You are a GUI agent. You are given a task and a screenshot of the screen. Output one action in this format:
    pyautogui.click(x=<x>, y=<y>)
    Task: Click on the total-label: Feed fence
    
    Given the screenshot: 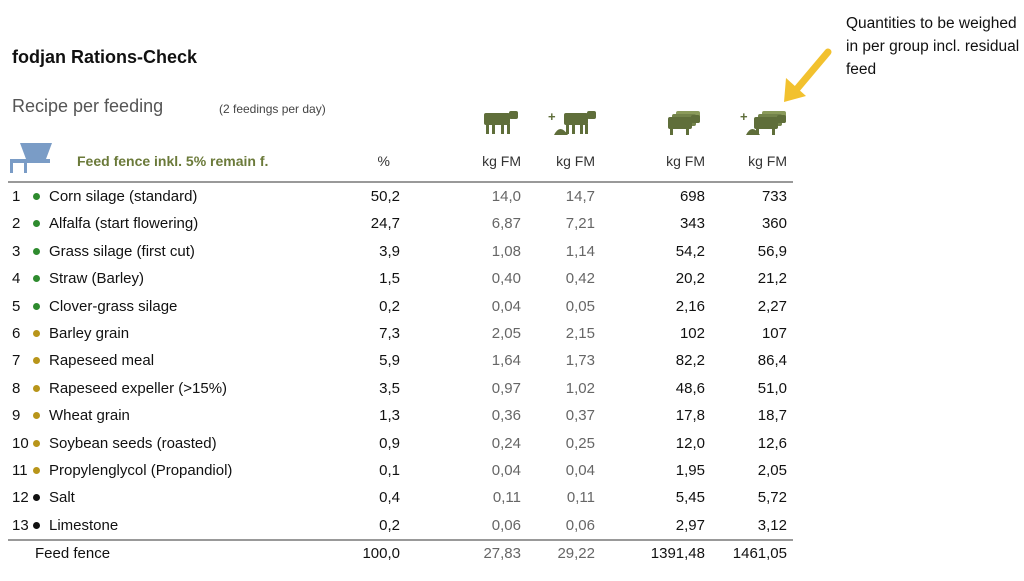 What is the action you would take?
    pyautogui.click(x=73, y=553)
    